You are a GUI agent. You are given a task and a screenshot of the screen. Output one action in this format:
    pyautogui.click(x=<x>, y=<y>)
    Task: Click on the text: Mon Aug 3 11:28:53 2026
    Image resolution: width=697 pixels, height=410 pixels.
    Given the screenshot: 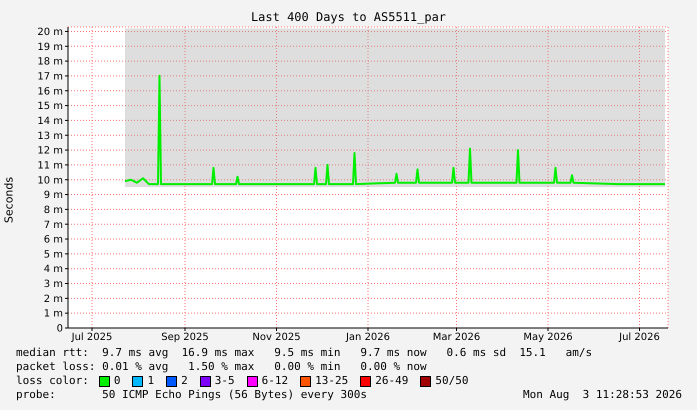 What is the action you would take?
    pyautogui.click(x=602, y=395)
    